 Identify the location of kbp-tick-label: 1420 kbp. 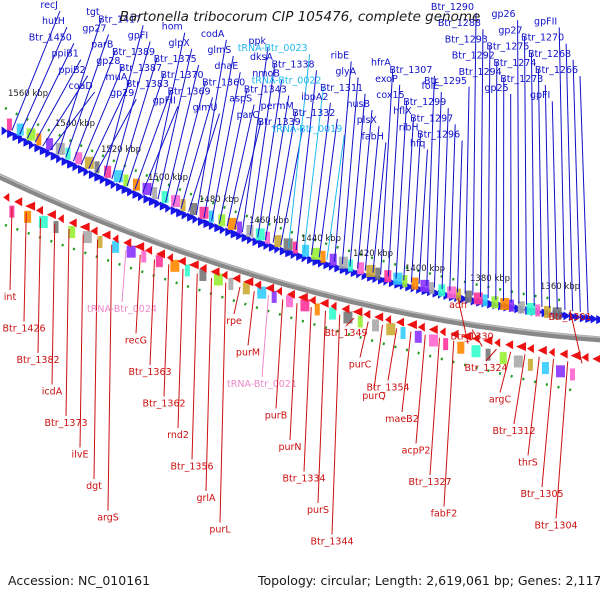
(373, 254).